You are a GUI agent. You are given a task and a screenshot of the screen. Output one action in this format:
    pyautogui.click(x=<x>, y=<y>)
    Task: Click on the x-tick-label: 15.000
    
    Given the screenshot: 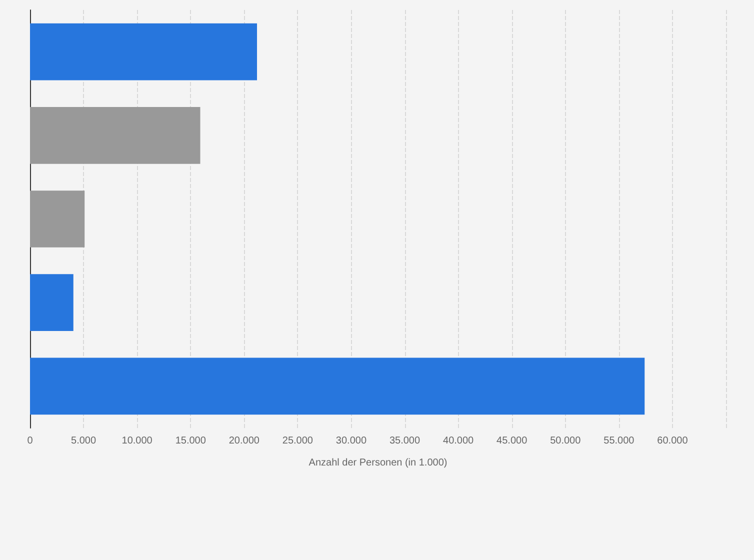 What is the action you would take?
    pyautogui.click(x=190, y=441)
    